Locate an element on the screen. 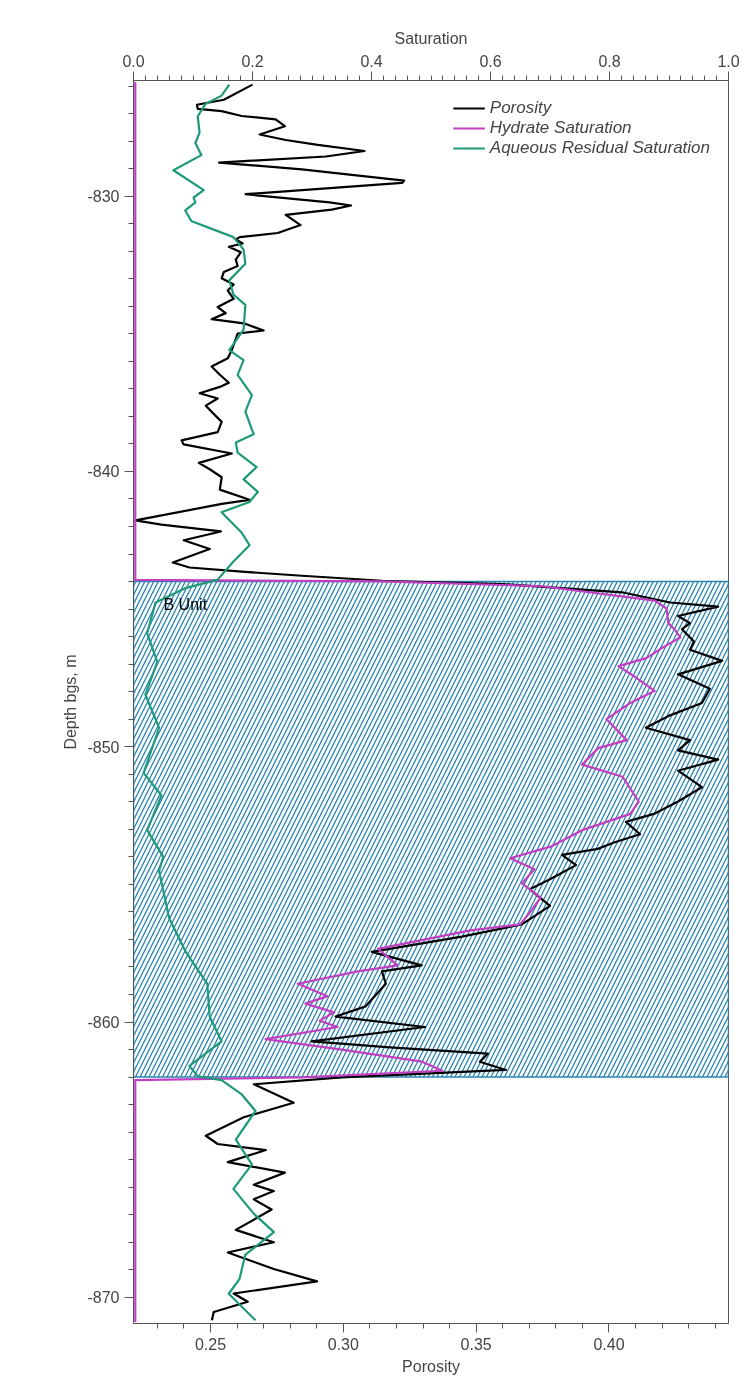 The width and height of the screenshot is (744, 1394). y-tick-label: -830 is located at coordinates (103, 197).